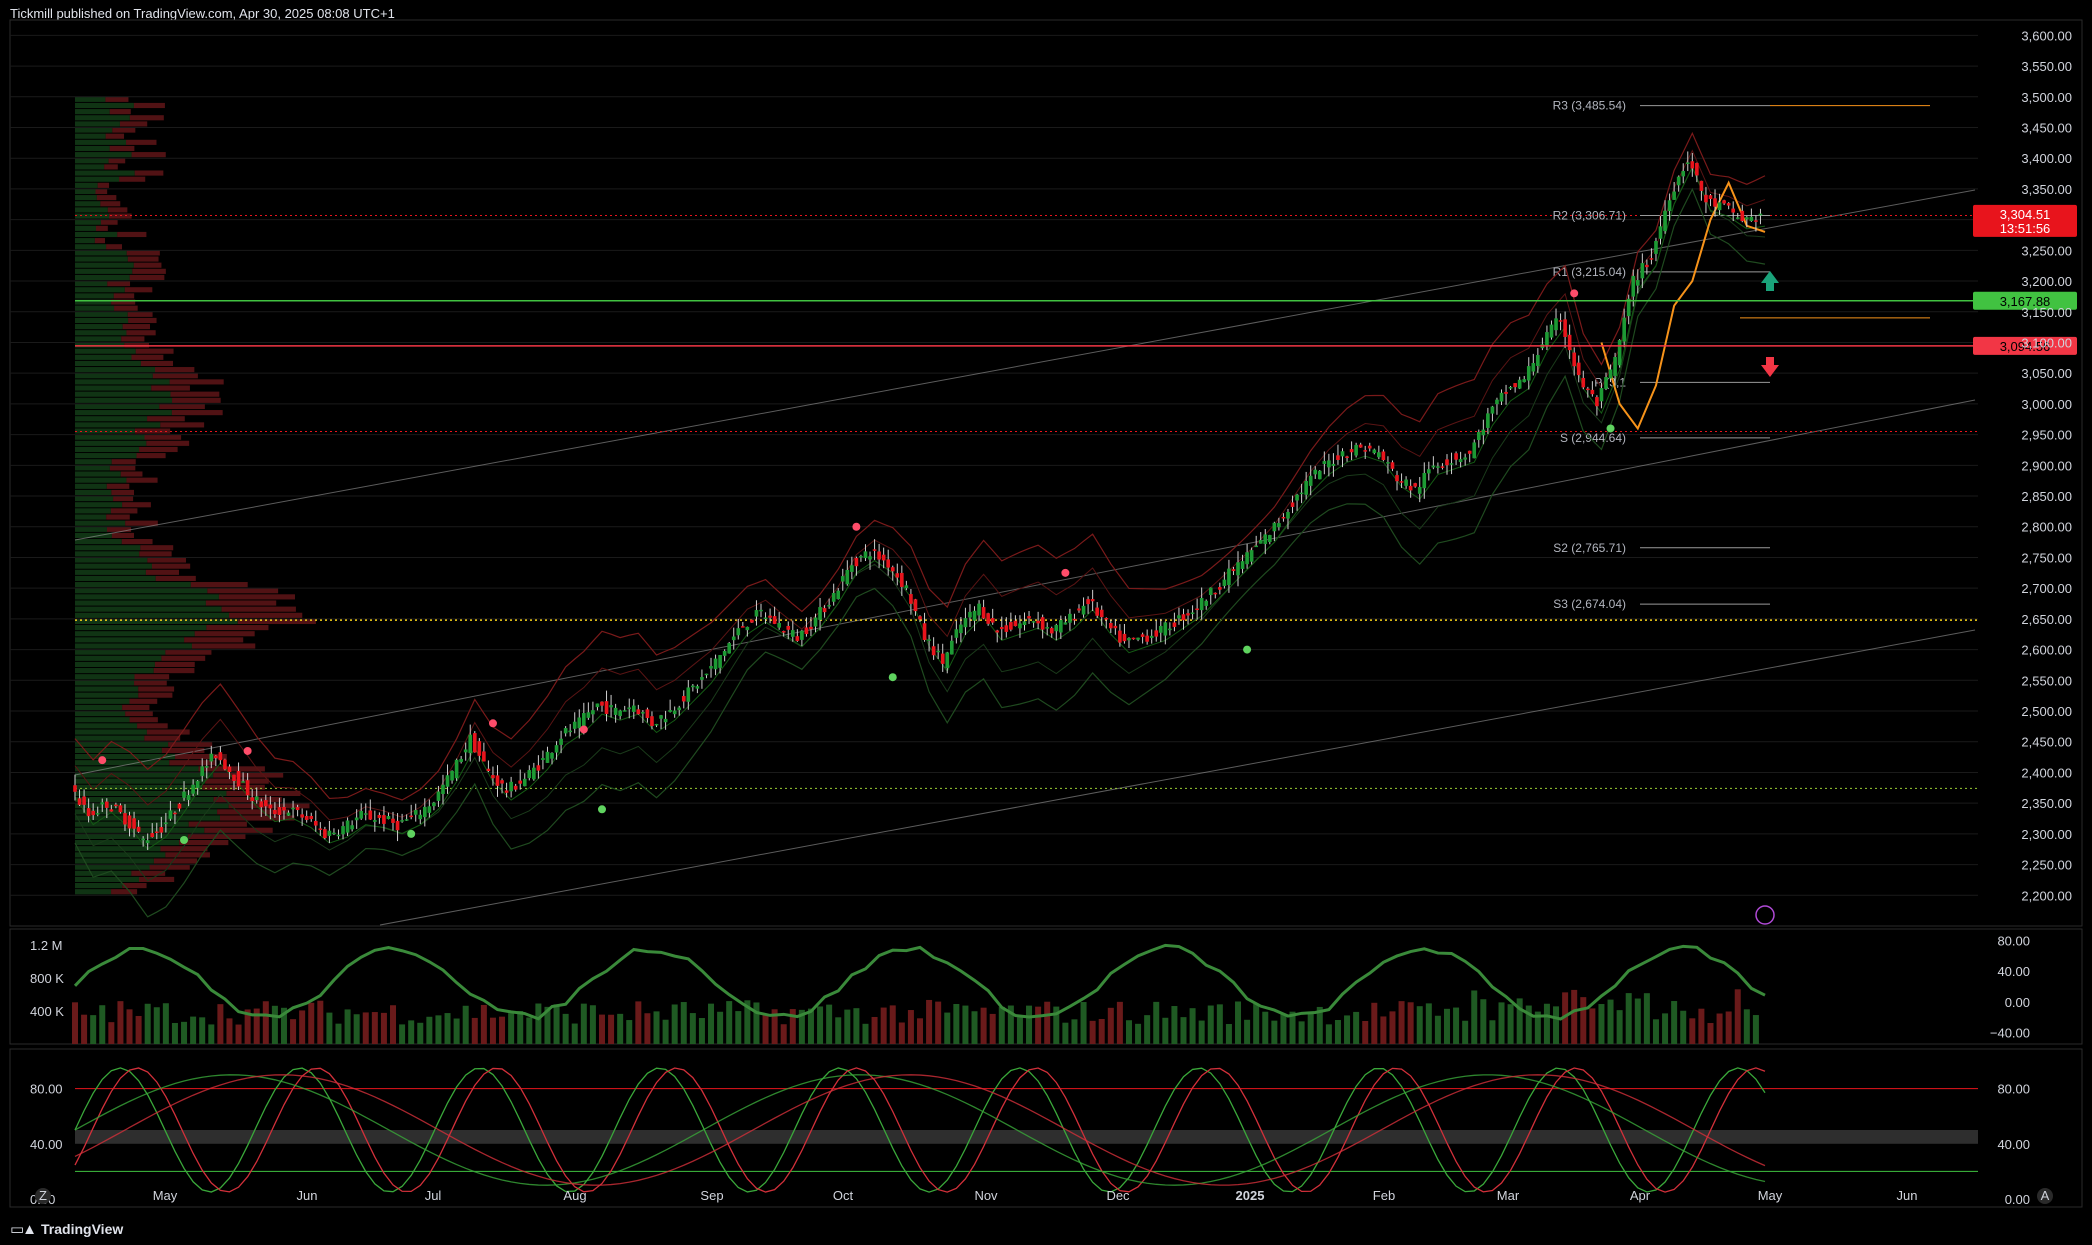 The height and width of the screenshot is (1245, 2092). What do you see at coordinates (2046, 250) in the screenshot?
I see `price-tick: 3,250.00` at bounding box center [2046, 250].